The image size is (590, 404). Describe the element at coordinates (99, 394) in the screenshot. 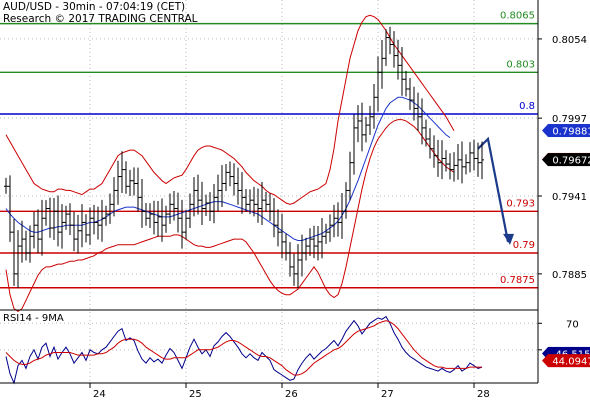

I see `x-tick-label: 24` at that location.